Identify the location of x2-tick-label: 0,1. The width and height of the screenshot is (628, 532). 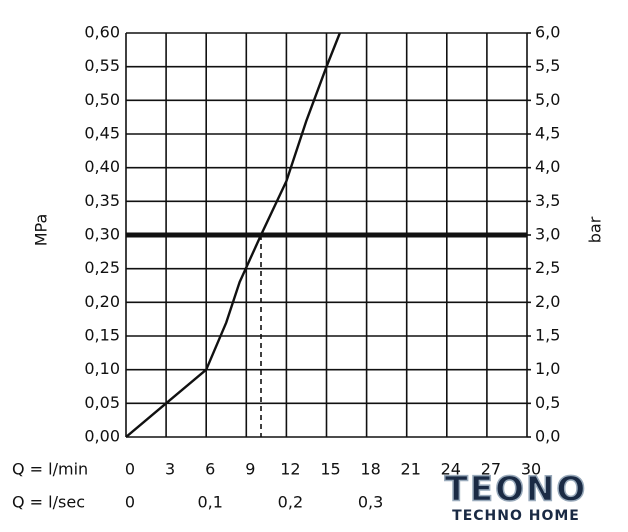
(209, 502).